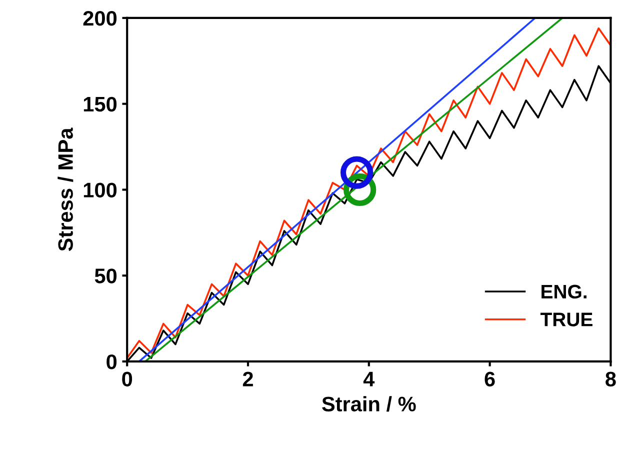 Image resolution: width=620 pixels, height=449 pixels. Describe the element at coordinates (127, 379) in the screenshot. I see `x-tick-label: 0` at that location.